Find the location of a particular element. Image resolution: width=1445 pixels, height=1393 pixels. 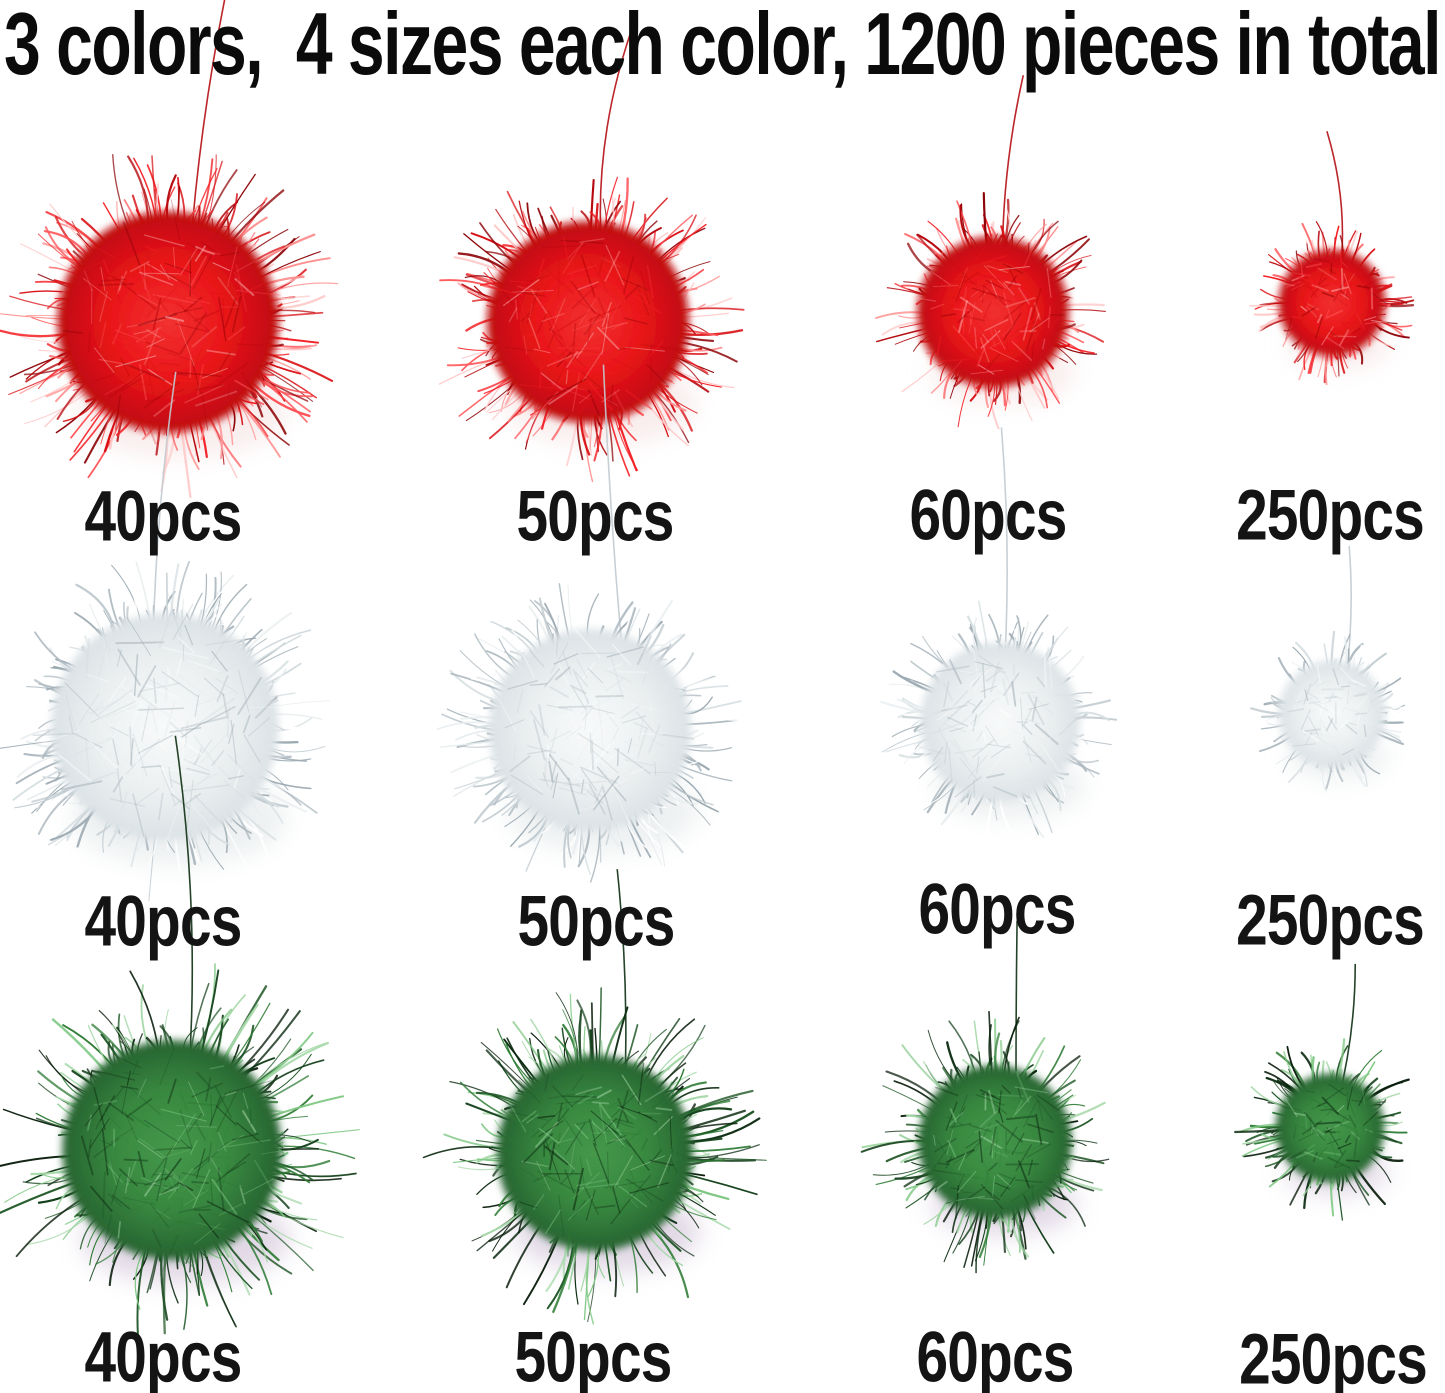

pompom-white-250pcs is located at coordinates (1332, 669).